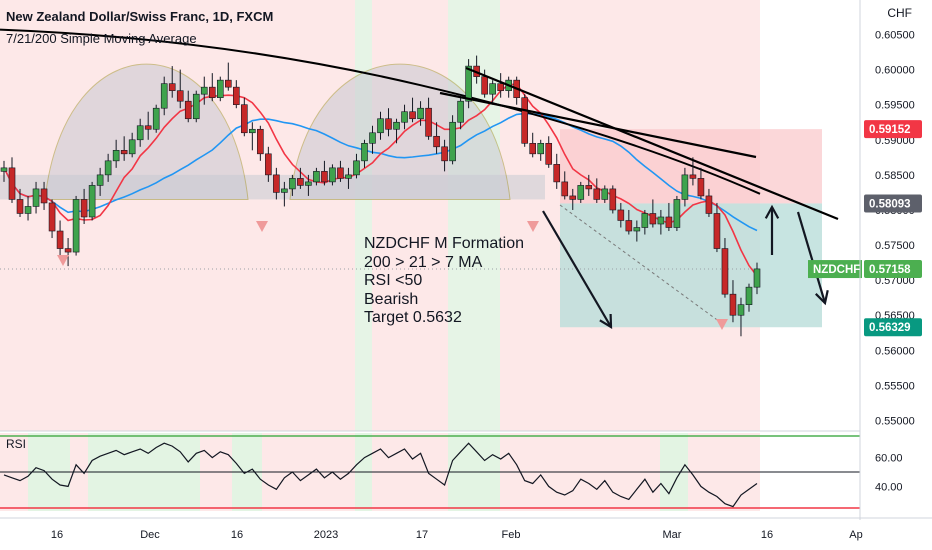 This screenshot has width=932, height=550. I want to click on y-axis-tick: 0.57000, so click(895, 281).